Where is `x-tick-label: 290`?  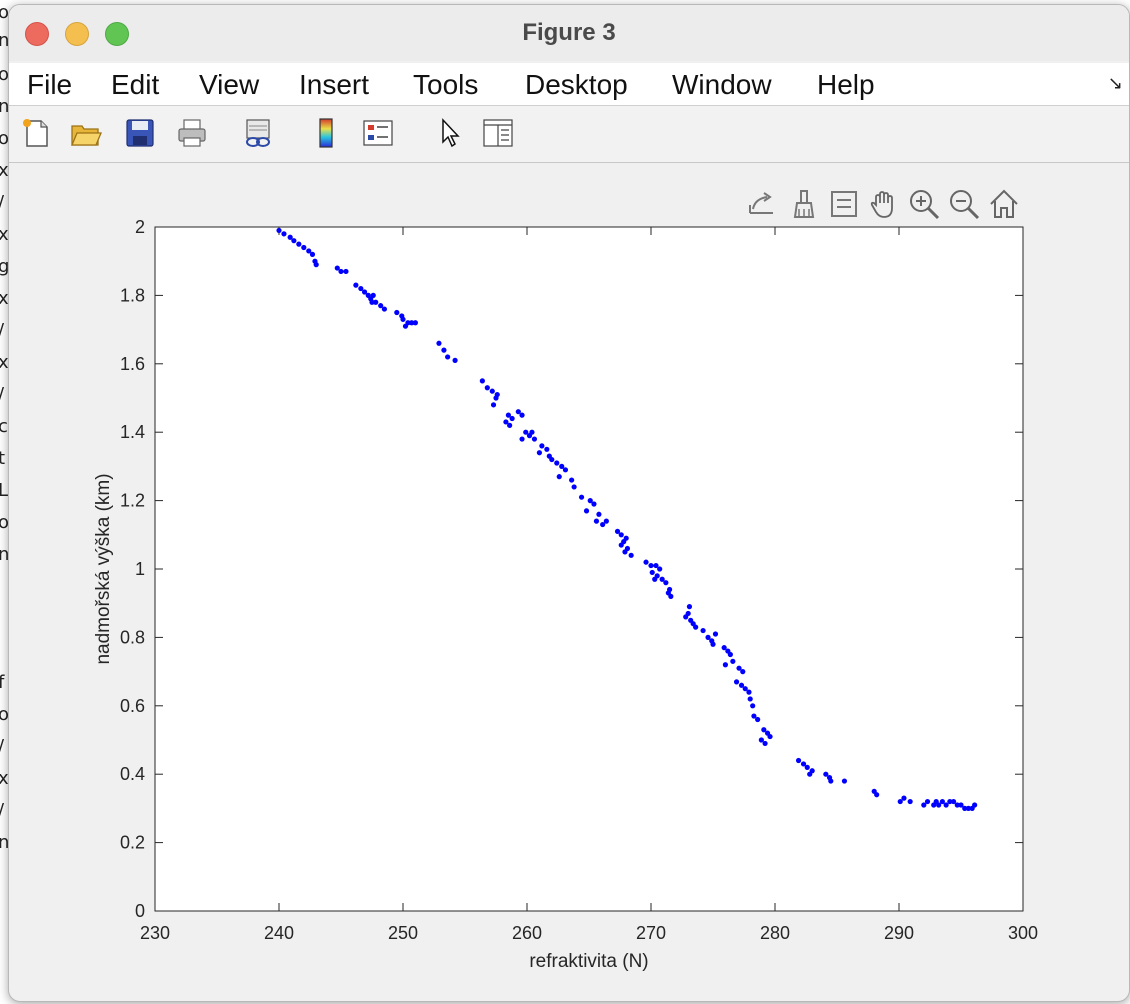
x-tick-label: 290 is located at coordinates (899, 933).